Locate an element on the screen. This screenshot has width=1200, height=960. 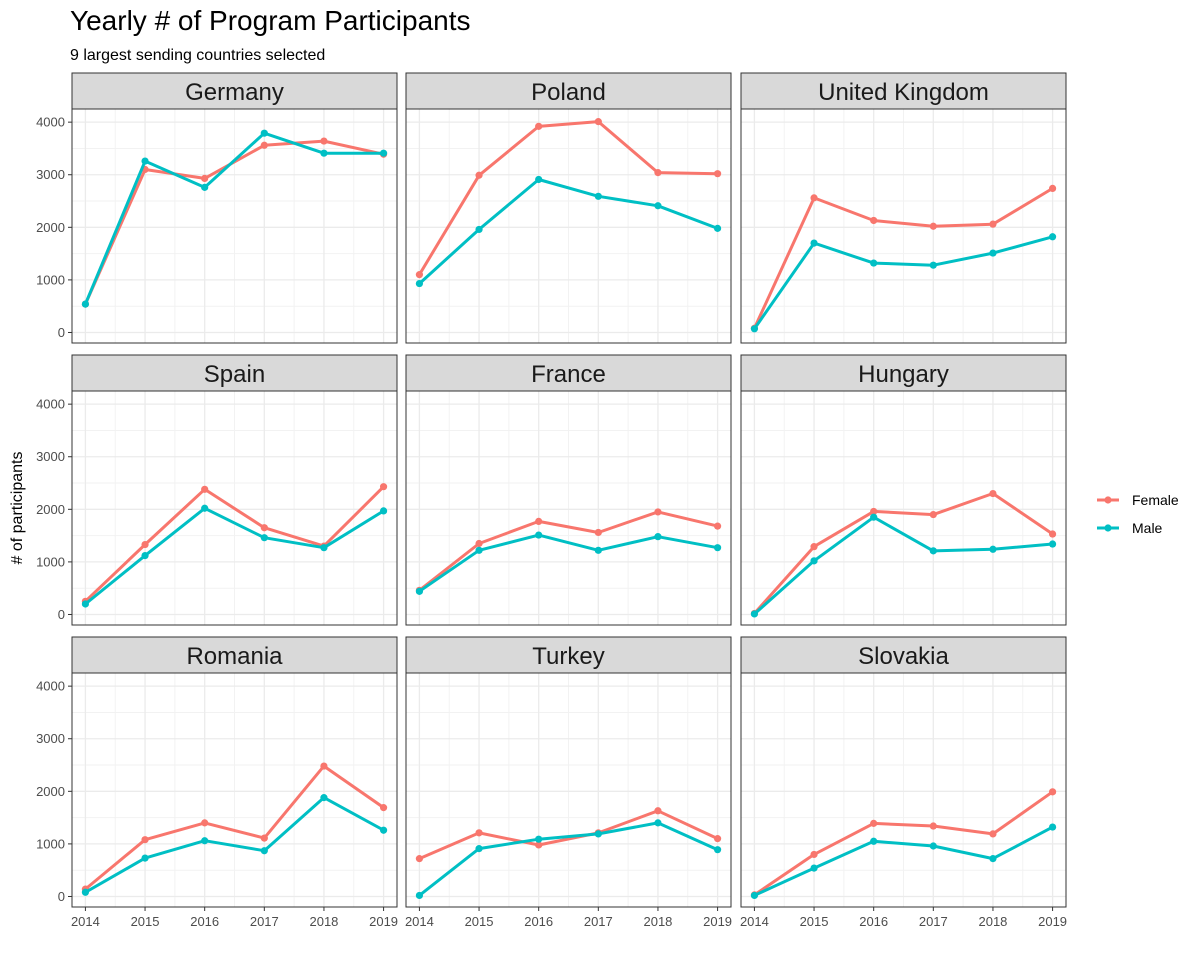
chart-subtitle: 9 largest sending countries selected is located at coordinates (197, 55).